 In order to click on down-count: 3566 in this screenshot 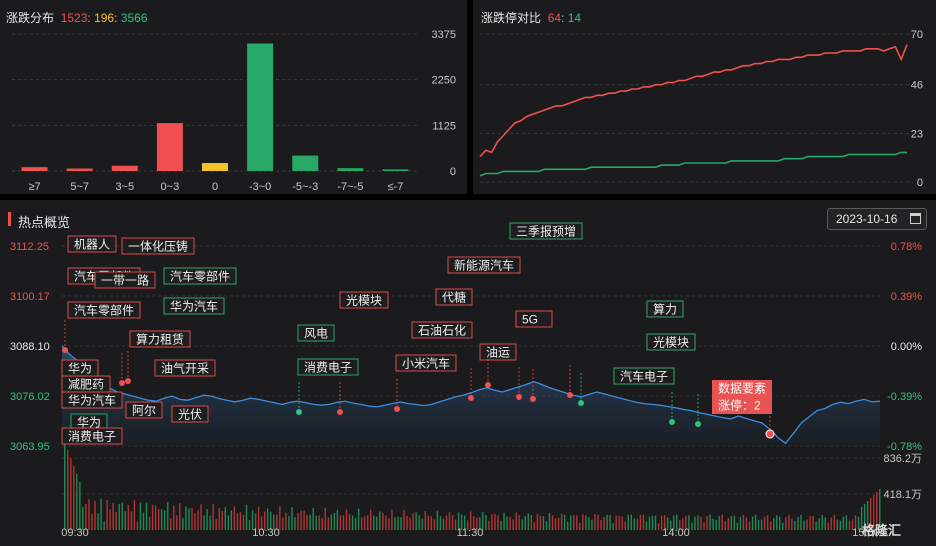, I will do `click(134, 18)`.